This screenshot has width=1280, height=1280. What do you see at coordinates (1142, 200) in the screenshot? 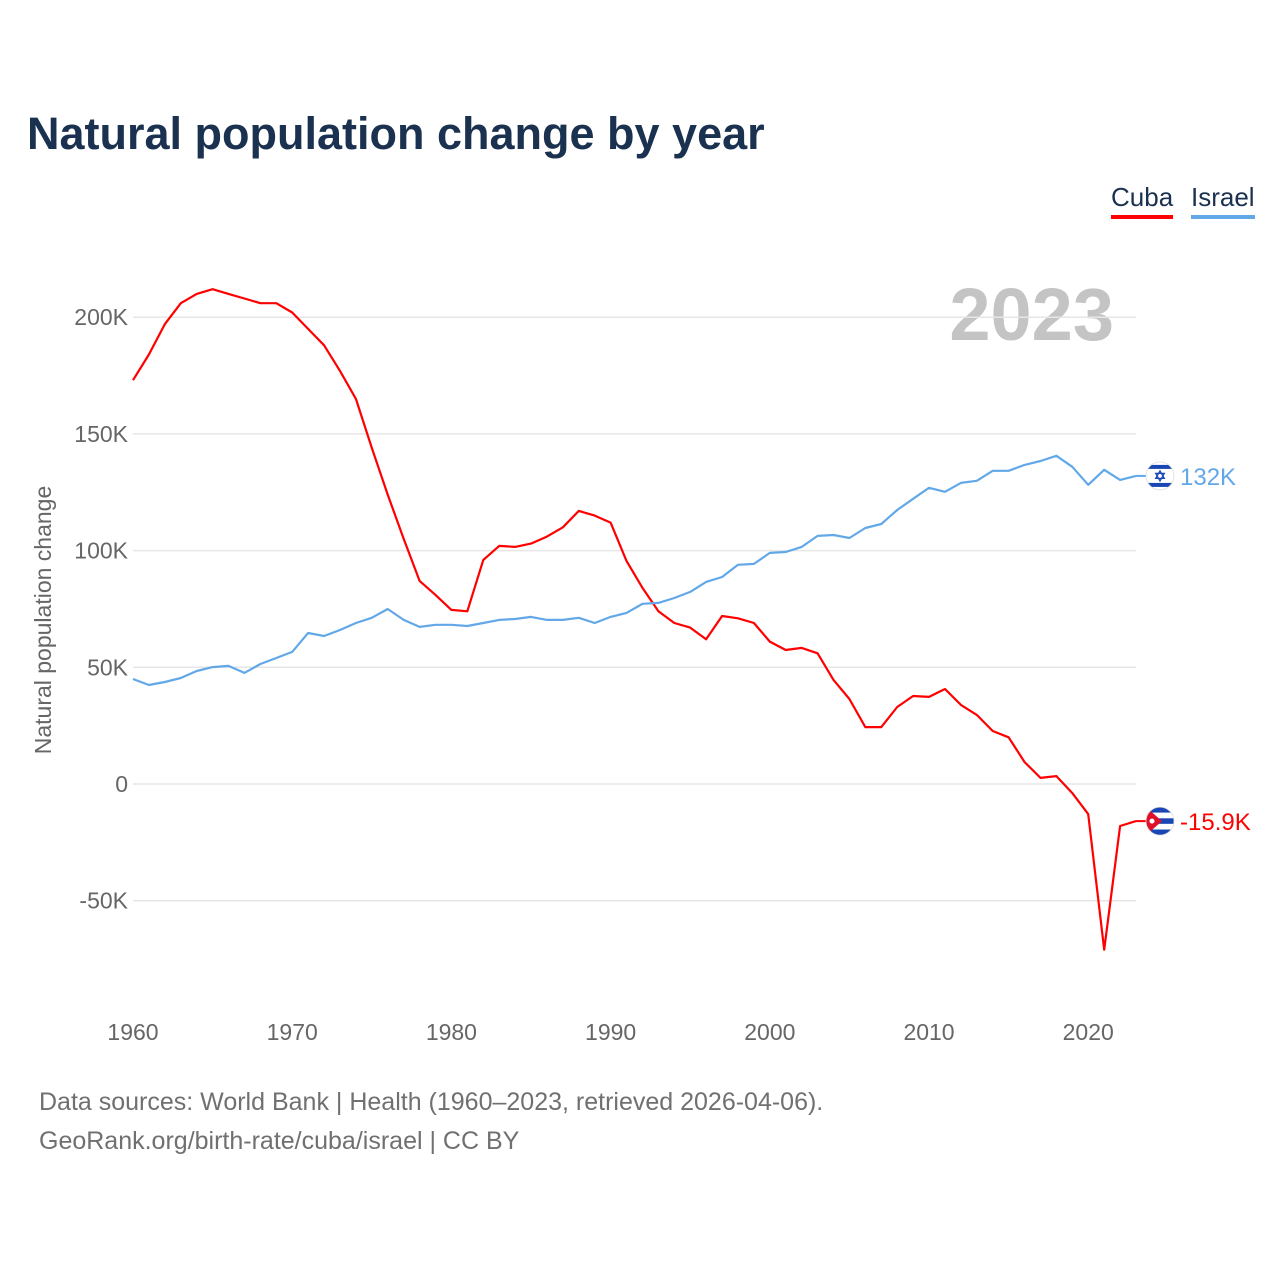
I see `legend-item-cuba: Cuba` at bounding box center [1142, 200].